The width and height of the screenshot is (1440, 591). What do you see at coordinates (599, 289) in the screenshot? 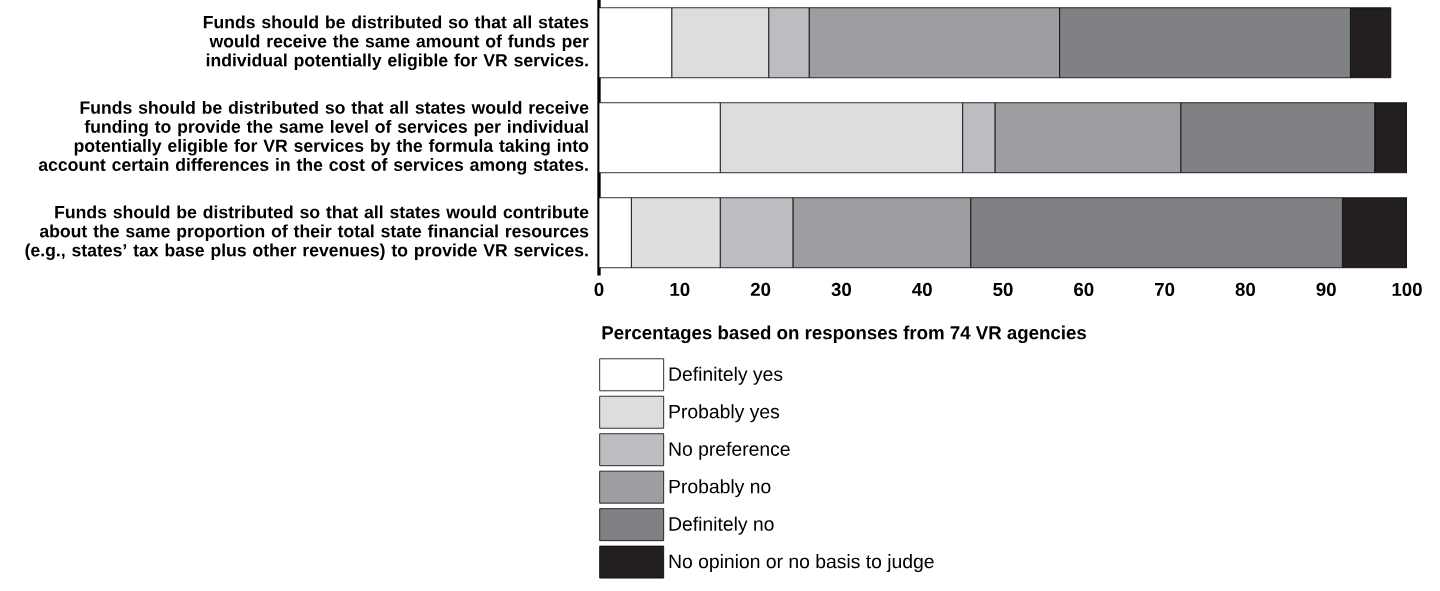
I see `x-tick-label: 0` at bounding box center [599, 289].